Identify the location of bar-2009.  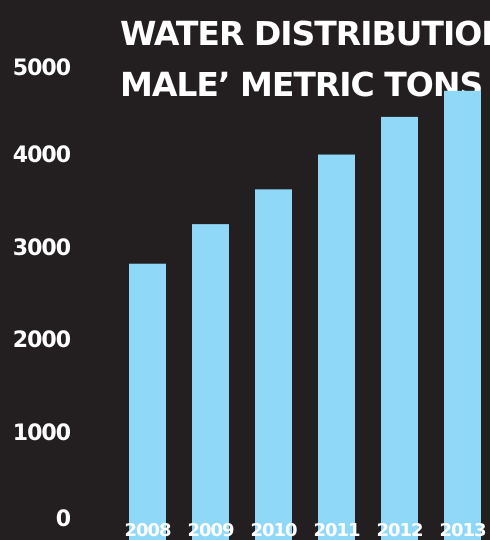
(210, 382).